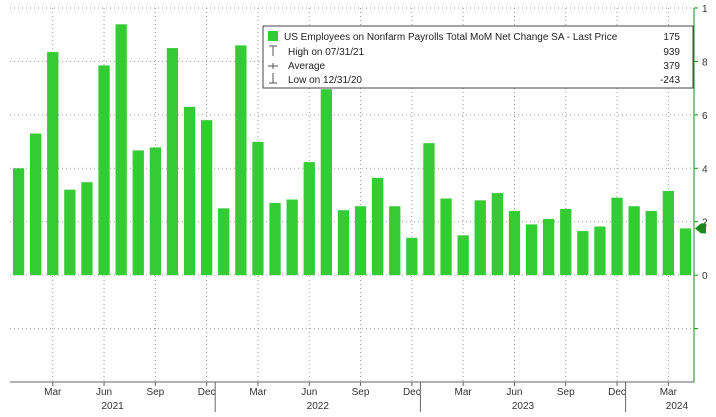 The image size is (716, 417). Describe the element at coordinates (112, 406) in the screenshot. I see `year-label: 2021` at that location.